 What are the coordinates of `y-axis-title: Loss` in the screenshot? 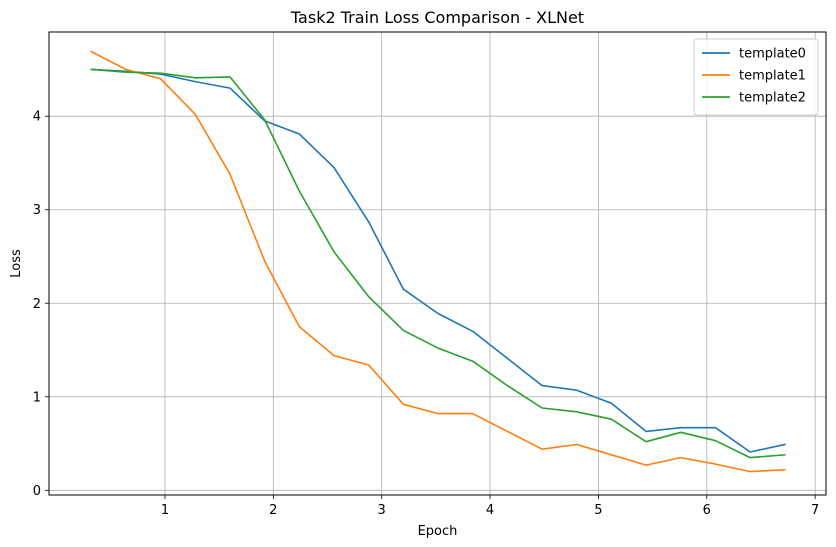 It's located at (16, 263).